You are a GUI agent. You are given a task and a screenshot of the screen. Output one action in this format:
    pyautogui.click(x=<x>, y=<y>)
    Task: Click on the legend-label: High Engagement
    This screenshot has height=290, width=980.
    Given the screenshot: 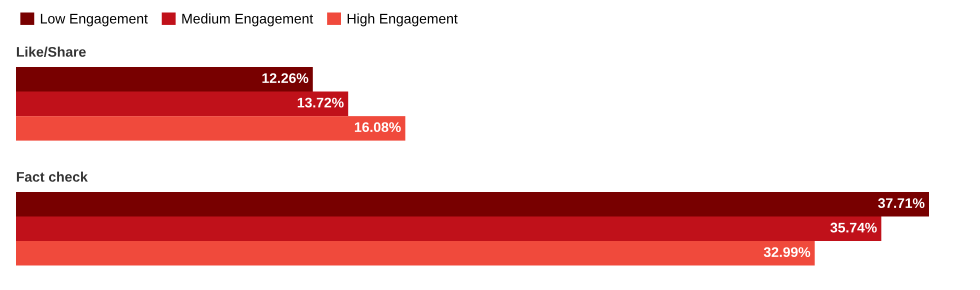 What is the action you would take?
    pyautogui.click(x=403, y=19)
    